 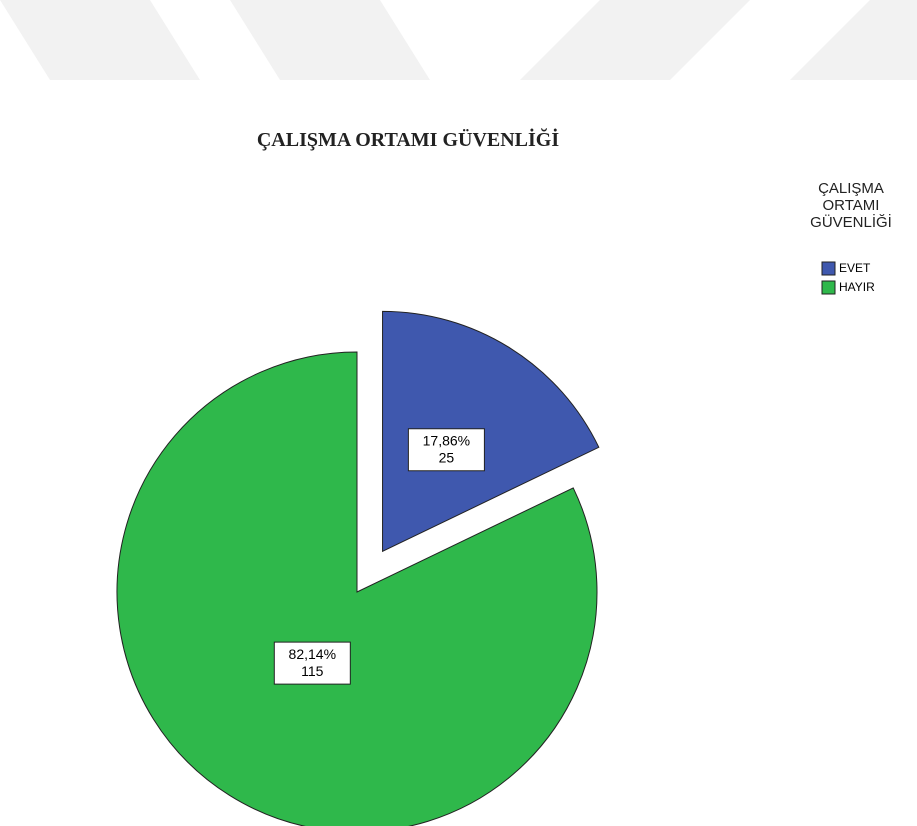 I want to click on pie-slice, so click(x=491, y=431).